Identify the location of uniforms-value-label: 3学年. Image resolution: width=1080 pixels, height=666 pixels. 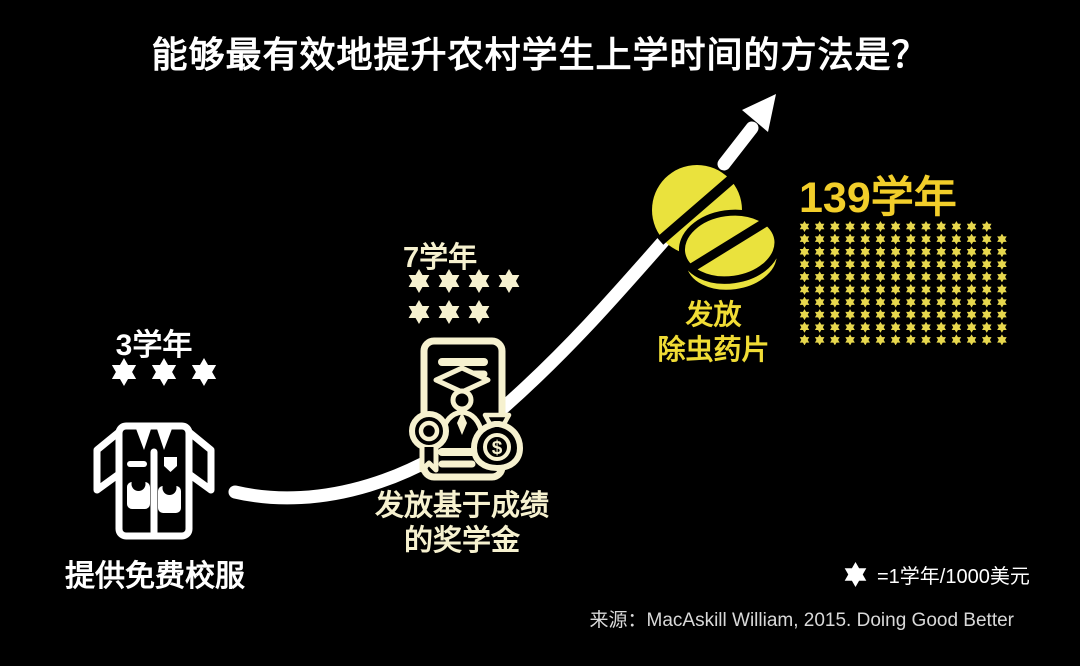
(154, 345).